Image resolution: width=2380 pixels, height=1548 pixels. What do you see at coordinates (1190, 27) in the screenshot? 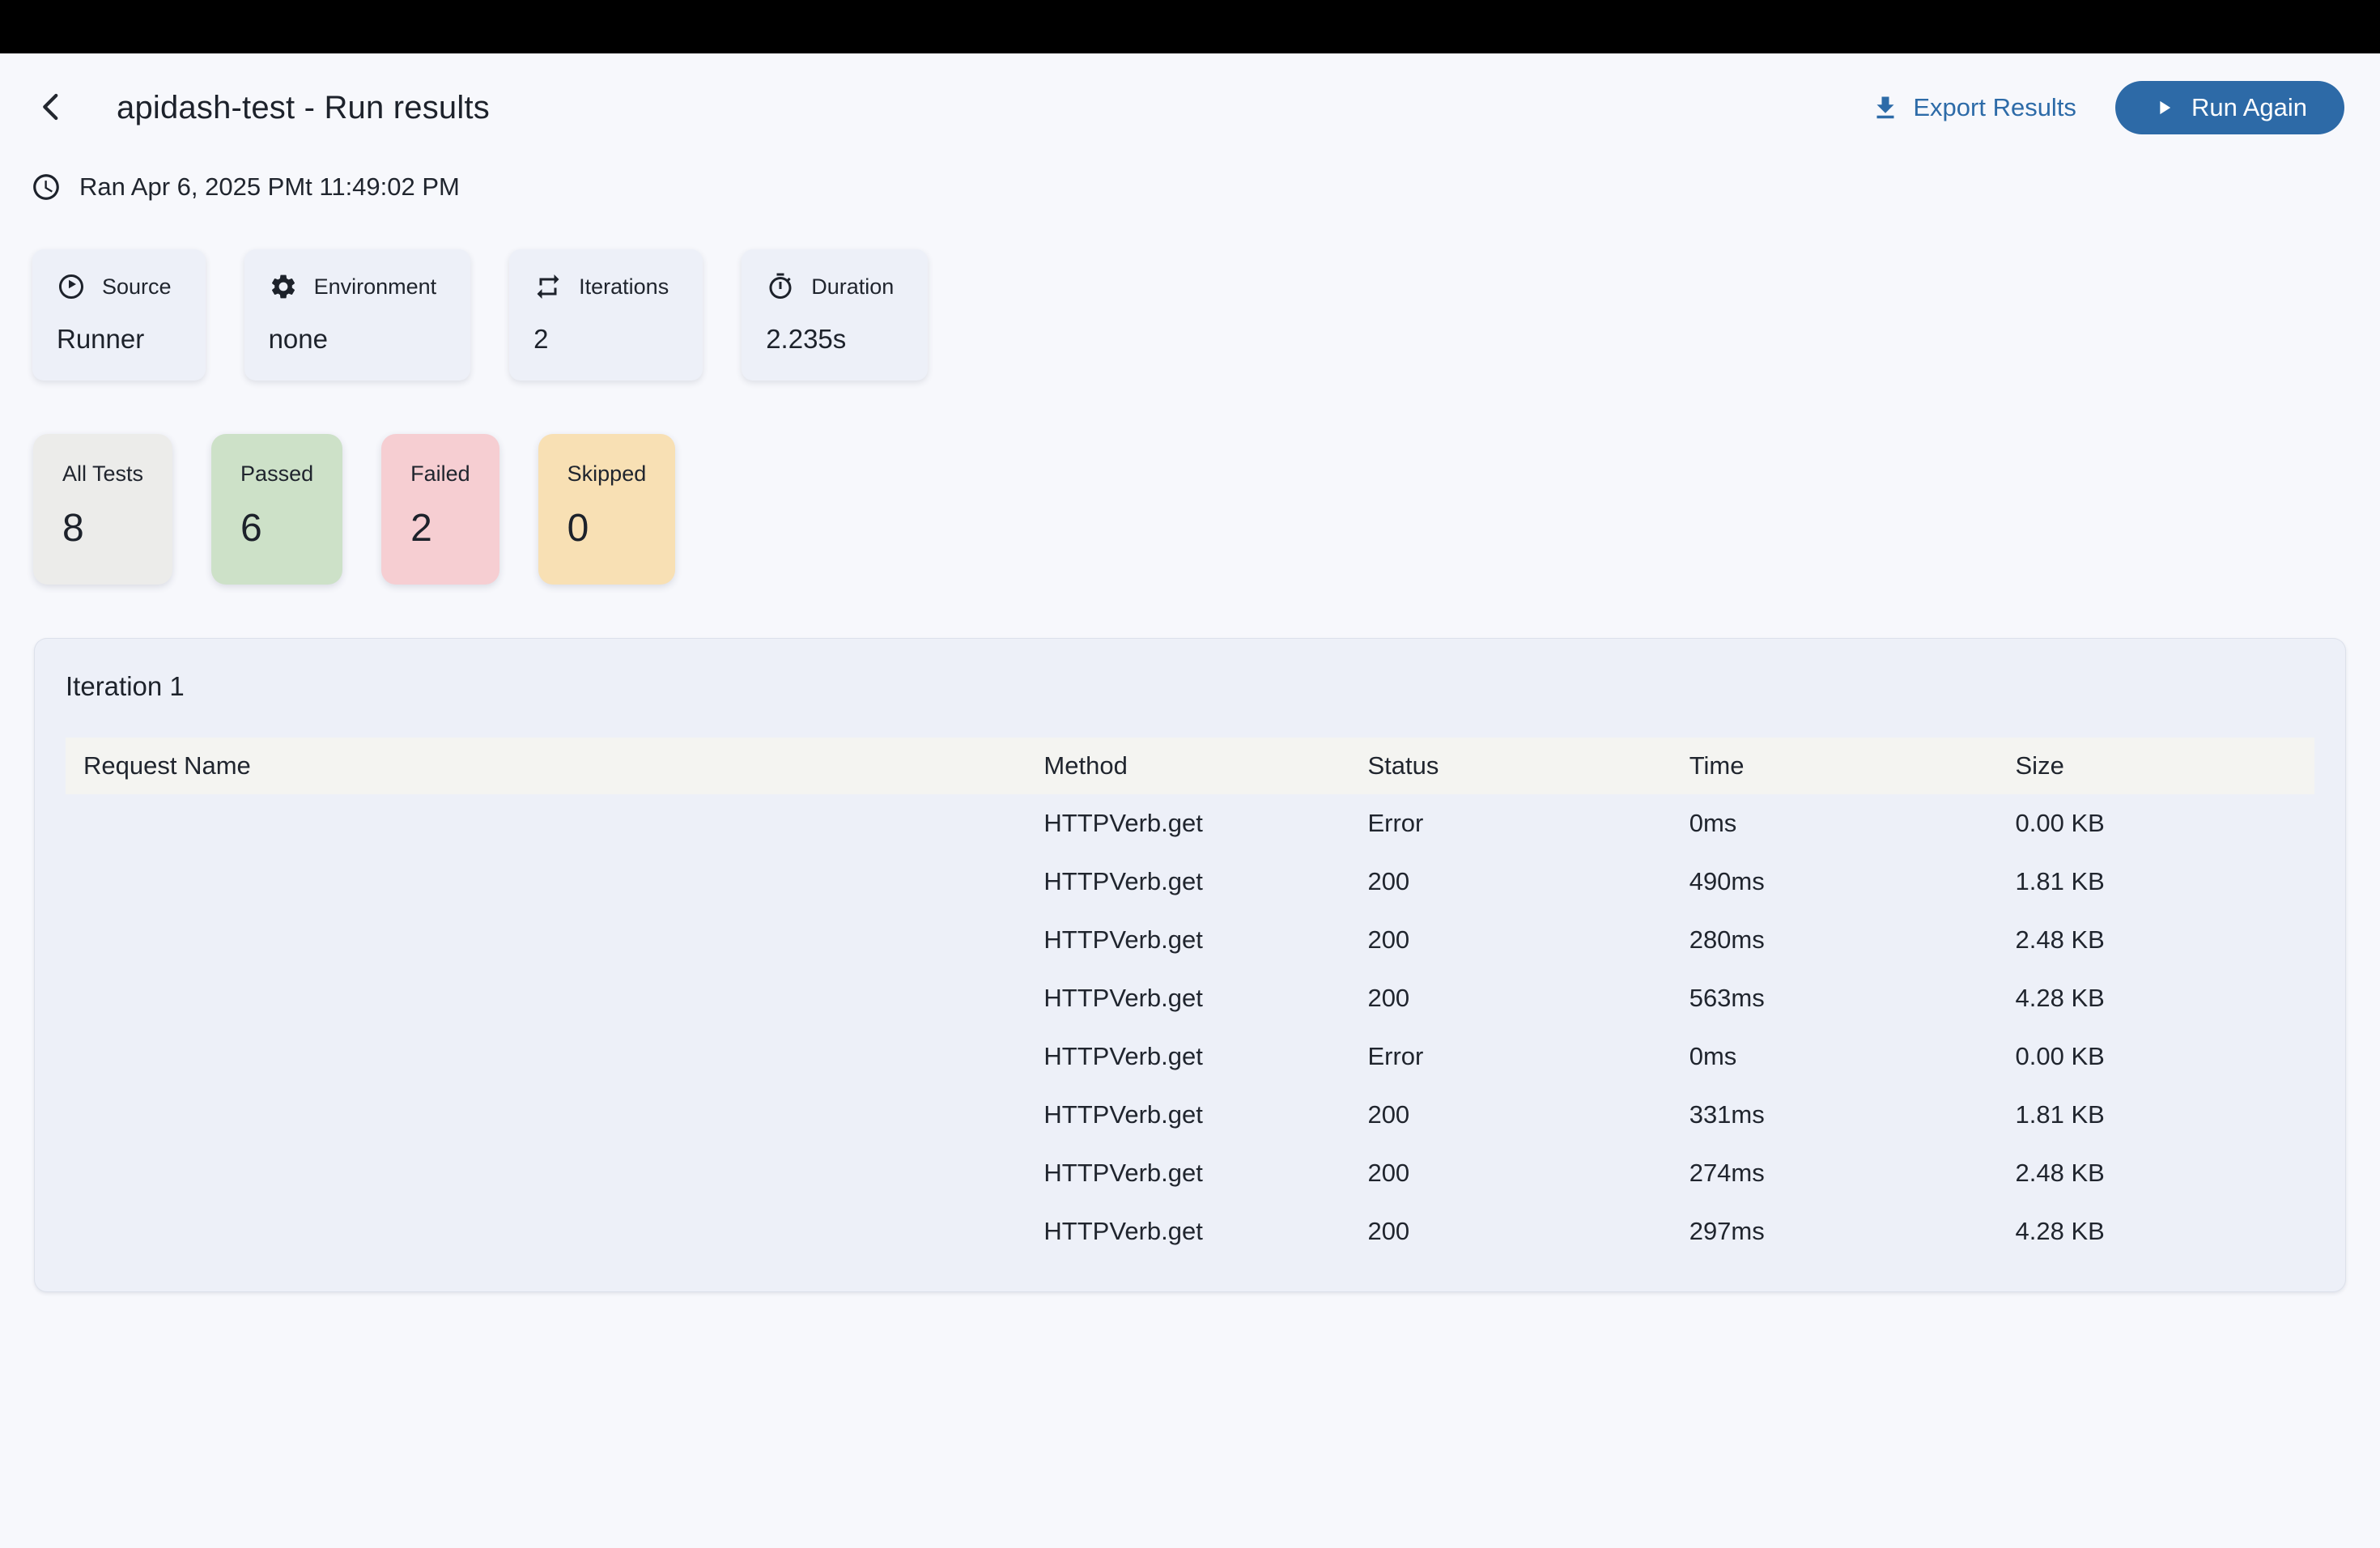
I see `window-top-bar` at bounding box center [1190, 27].